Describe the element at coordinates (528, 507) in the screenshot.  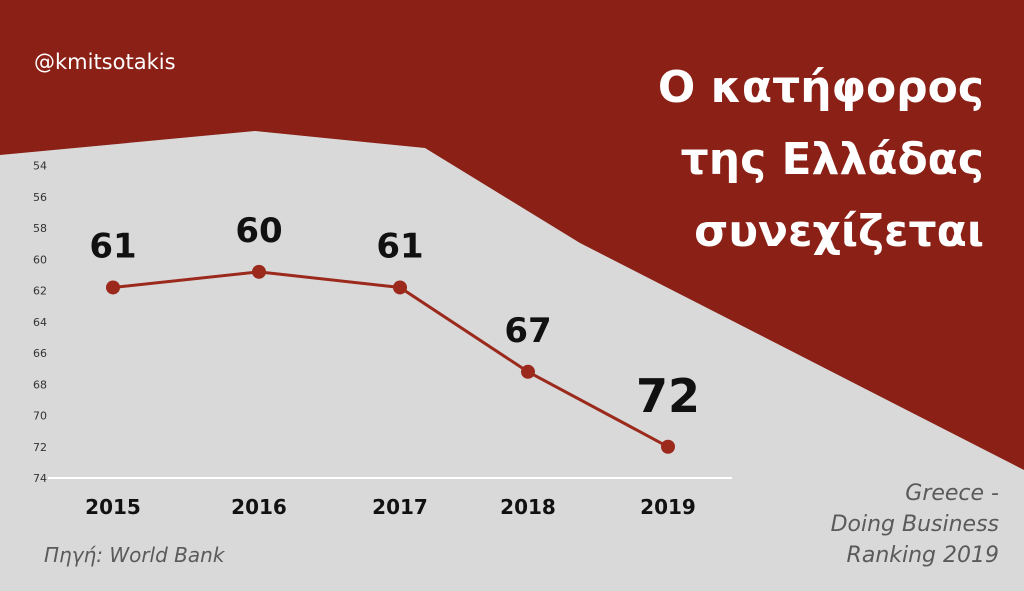
I see `x-tick-label: 2018` at that location.